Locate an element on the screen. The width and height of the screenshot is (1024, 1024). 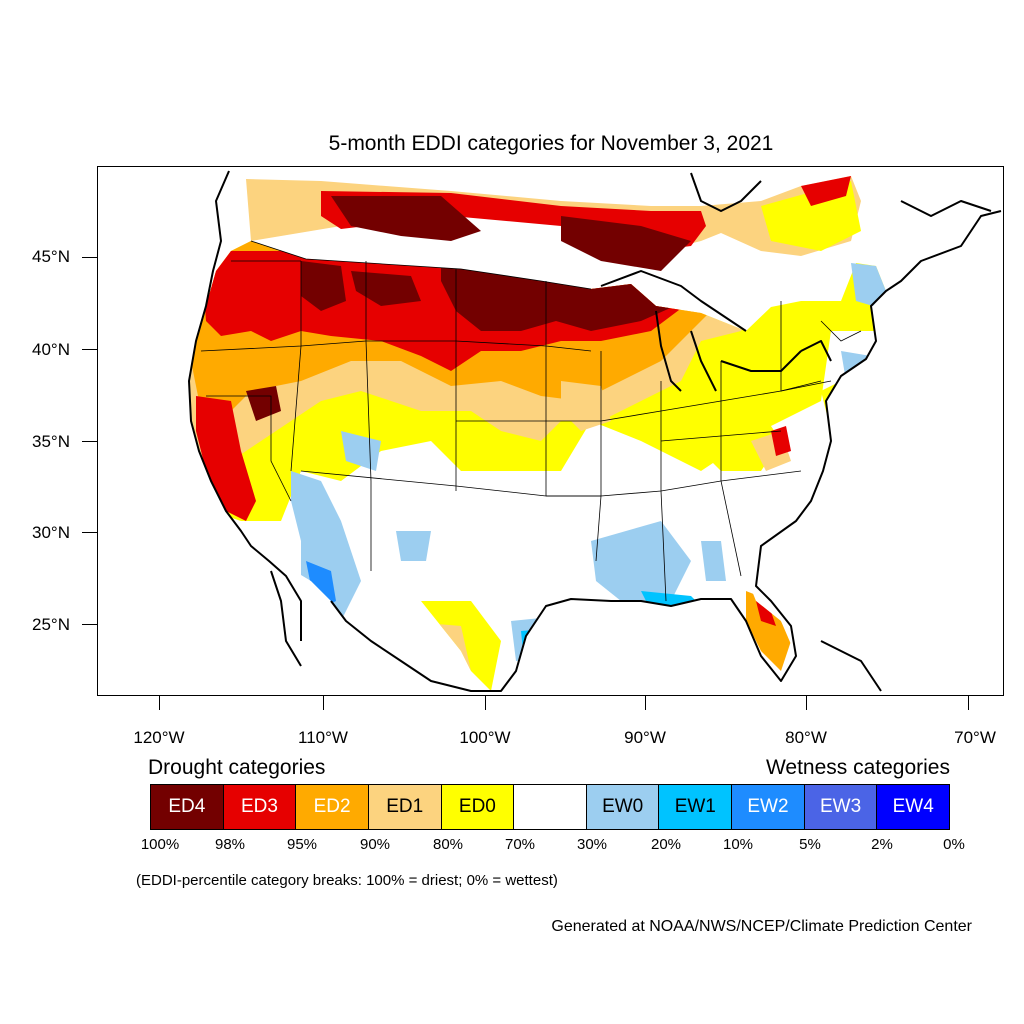
category-legend-bar: ED4 ED3 ED2 ED1 ED0 EW0 EW1 EW2 EW3 EW4 is located at coordinates (550, 807).